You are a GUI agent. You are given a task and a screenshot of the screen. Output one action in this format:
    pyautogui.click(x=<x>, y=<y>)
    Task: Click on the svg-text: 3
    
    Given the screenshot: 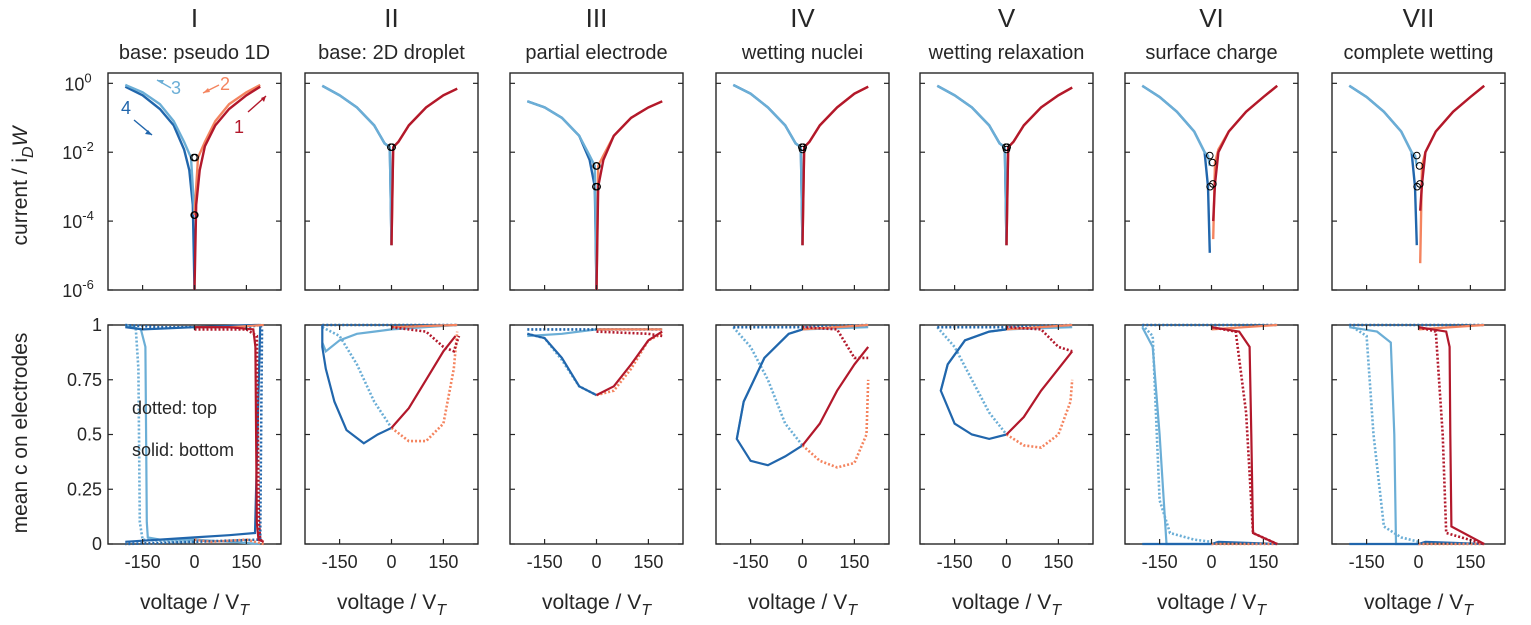 What is the action you would take?
    pyautogui.click(x=176, y=88)
    